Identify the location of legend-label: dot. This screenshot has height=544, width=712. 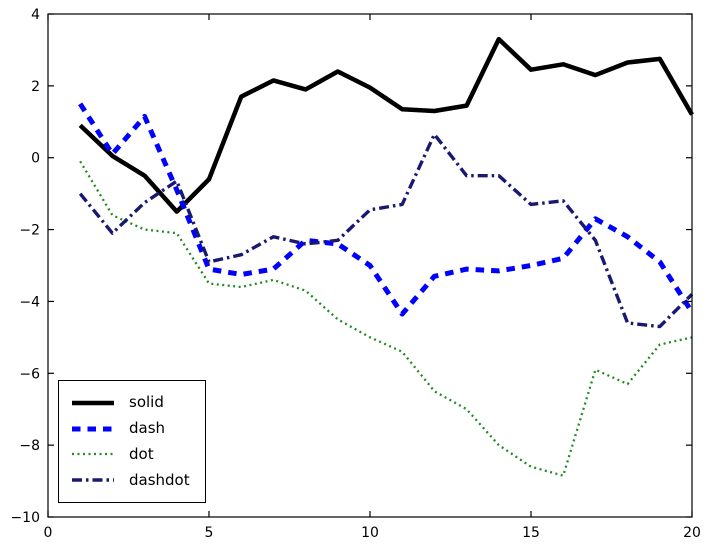
(141, 453).